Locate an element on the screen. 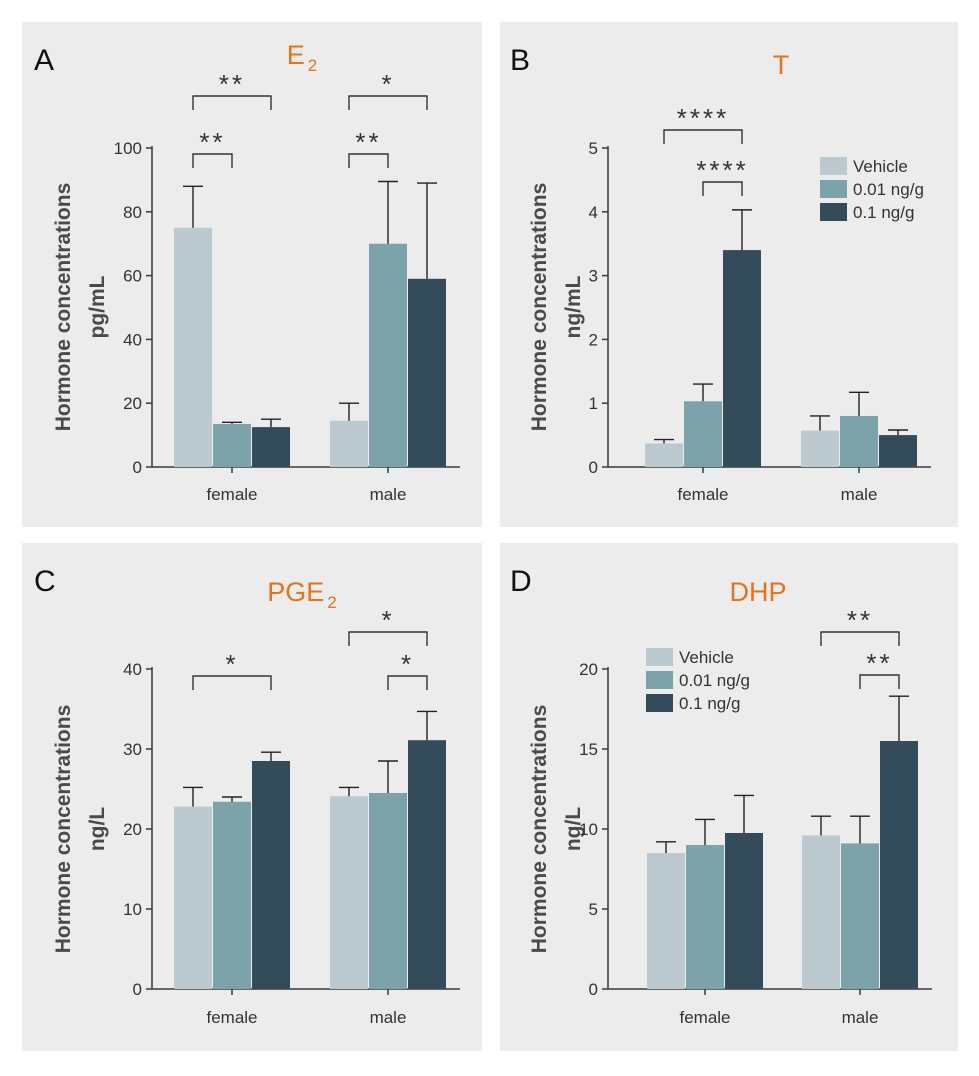 Image resolution: width=979 pixels, height=1076 pixels. panel-letter: A is located at coordinates (44, 60).